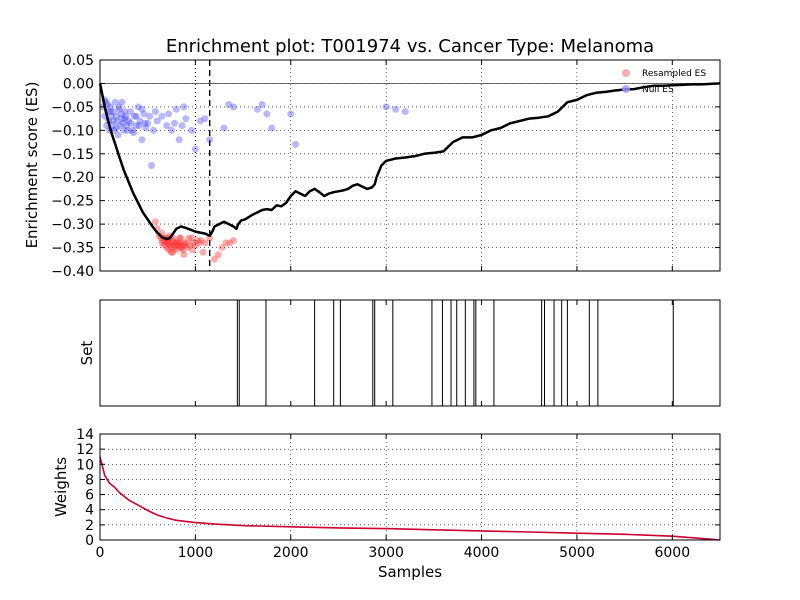 The image size is (800, 600). Describe the element at coordinates (89, 511) in the screenshot. I see `weights-ytick-label-2: 4` at that location.